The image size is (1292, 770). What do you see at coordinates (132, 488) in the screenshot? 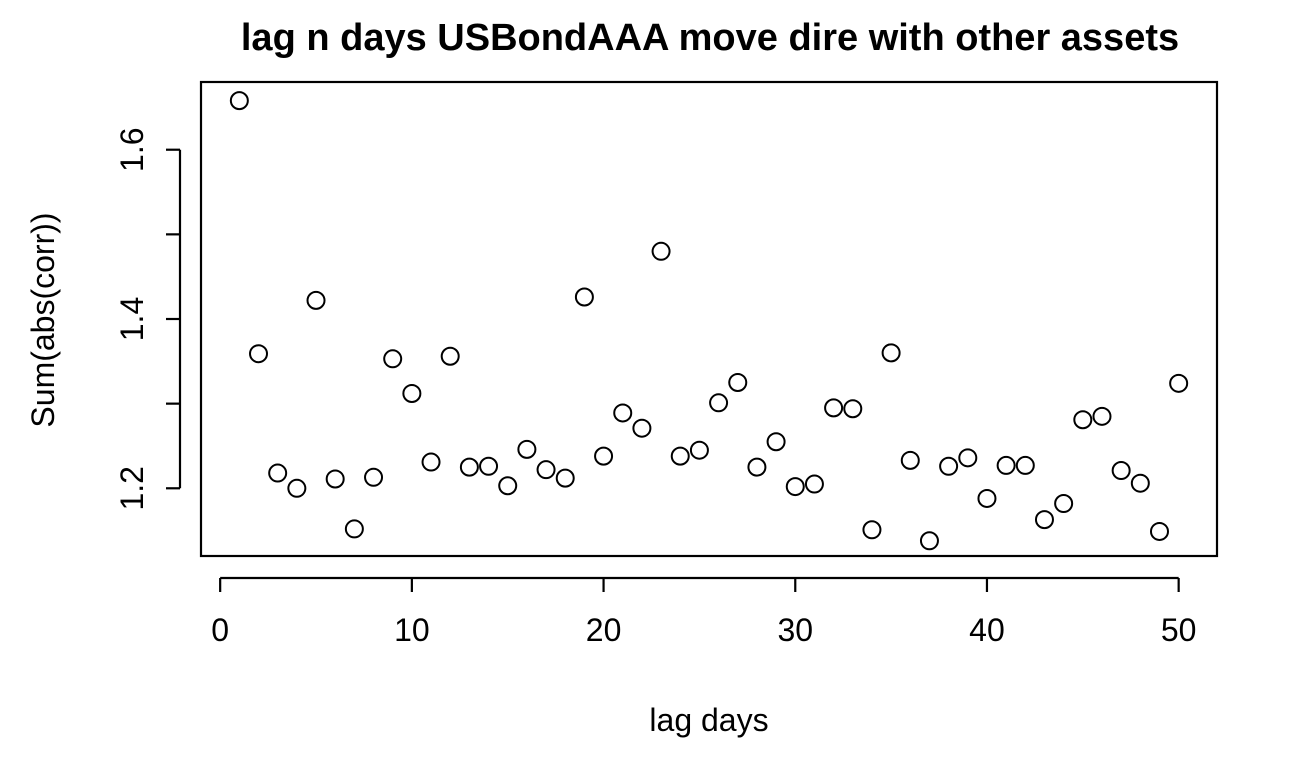
I see `y-tick-label: 1.2` at bounding box center [132, 488].